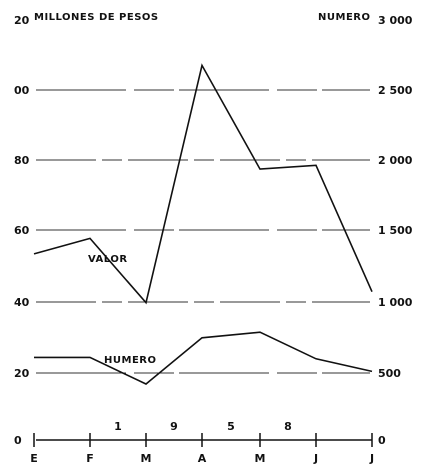  What do you see at coordinates (22, 160) in the screenshot?
I see `left-tick-label: 80` at bounding box center [22, 160].